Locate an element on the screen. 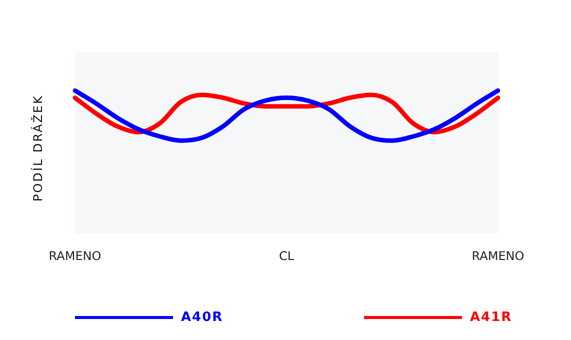 The height and width of the screenshot is (340, 571). y-axis-title: PODÍL DRÁŽEK is located at coordinates (38, 148).